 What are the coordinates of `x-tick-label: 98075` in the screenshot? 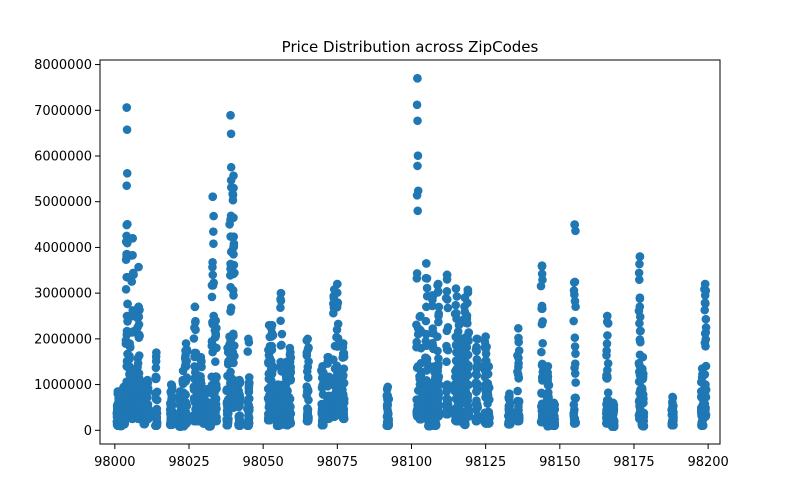 It's located at (337, 462).